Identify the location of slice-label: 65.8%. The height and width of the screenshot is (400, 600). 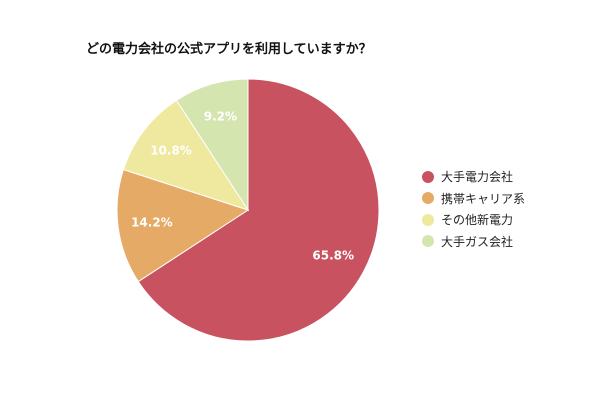
(333, 256).